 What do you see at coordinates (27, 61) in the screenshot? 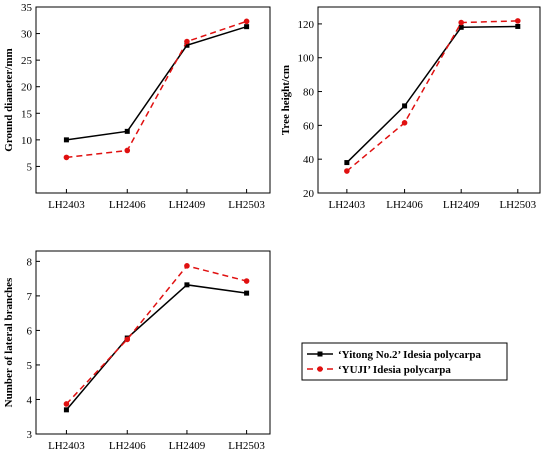
I see `y-tick-label: 25` at bounding box center [27, 61].